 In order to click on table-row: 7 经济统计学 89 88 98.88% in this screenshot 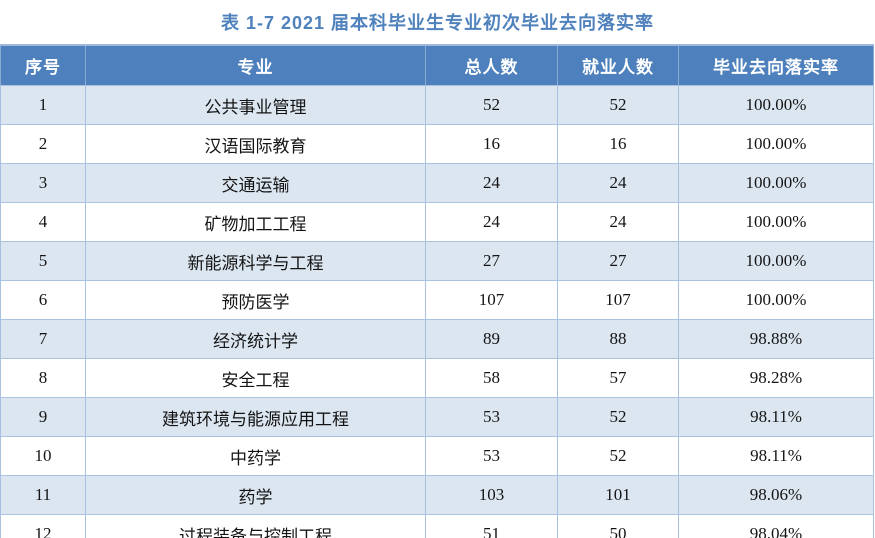, I will do `click(437, 339)`.